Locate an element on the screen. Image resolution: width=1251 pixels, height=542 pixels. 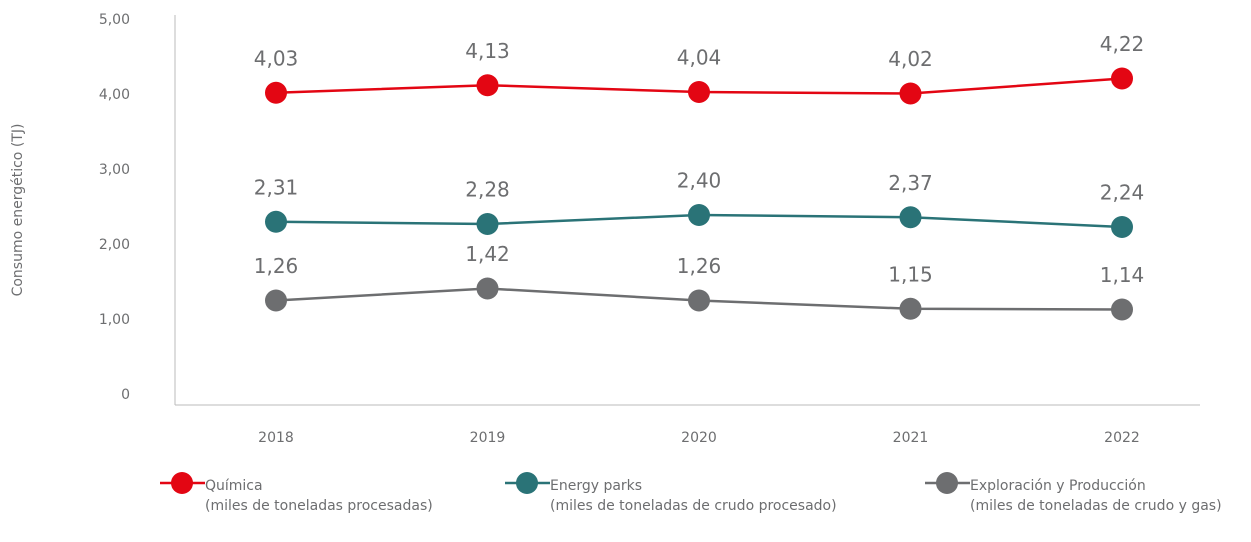
y-tick-label: 1,00 is located at coordinates (114, 320).